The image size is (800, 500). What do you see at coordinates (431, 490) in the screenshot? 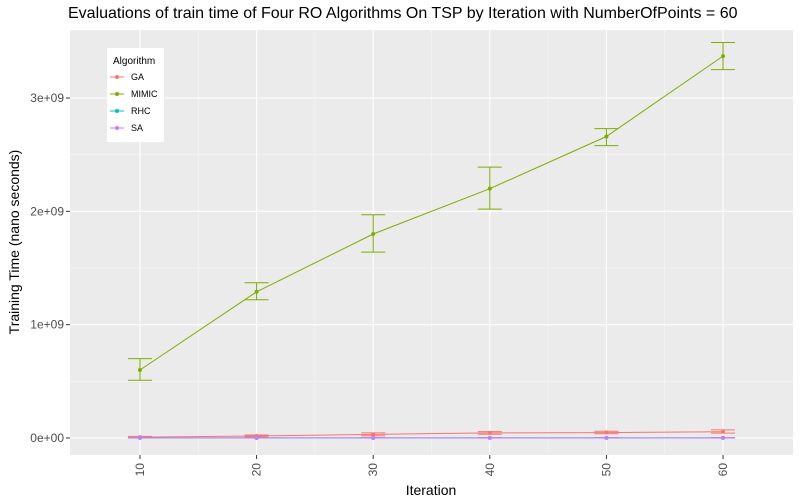
I see `x-axis-title: Iteration` at bounding box center [431, 490].